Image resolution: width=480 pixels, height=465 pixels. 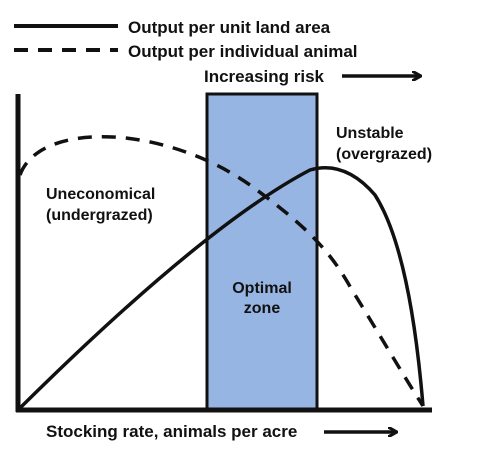 I want to click on legend-dashed-label: Output per individual animal, so click(x=243, y=51).